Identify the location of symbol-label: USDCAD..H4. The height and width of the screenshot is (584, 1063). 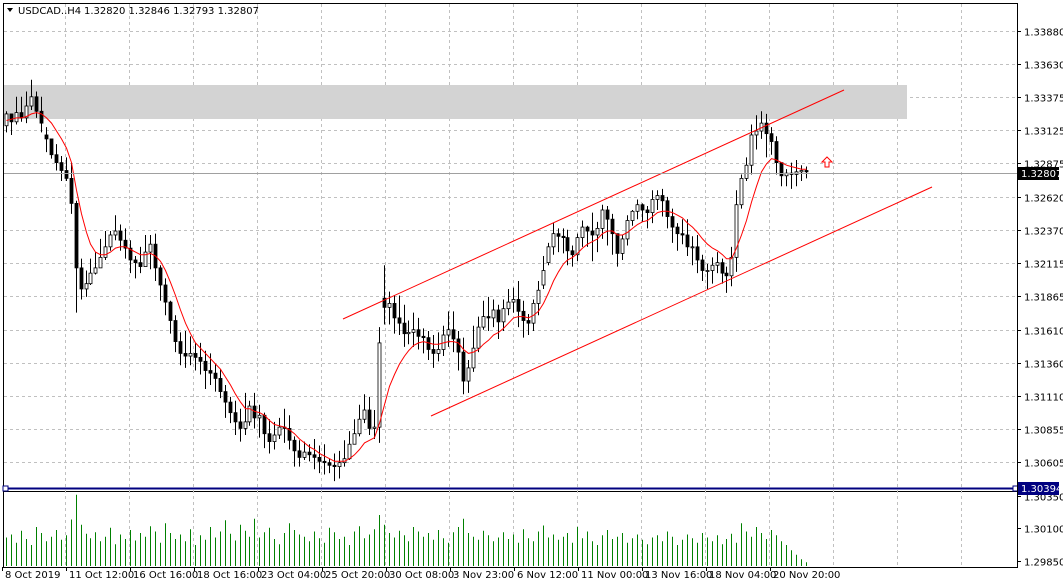
(49, 11).